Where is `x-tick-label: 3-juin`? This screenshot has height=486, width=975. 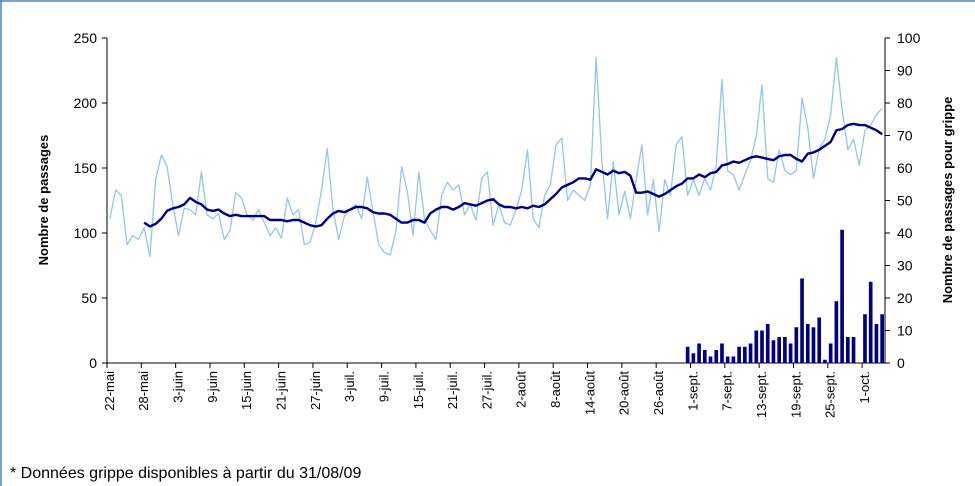 x-tick-label: 3-juin is located at coordinates (178, 387).